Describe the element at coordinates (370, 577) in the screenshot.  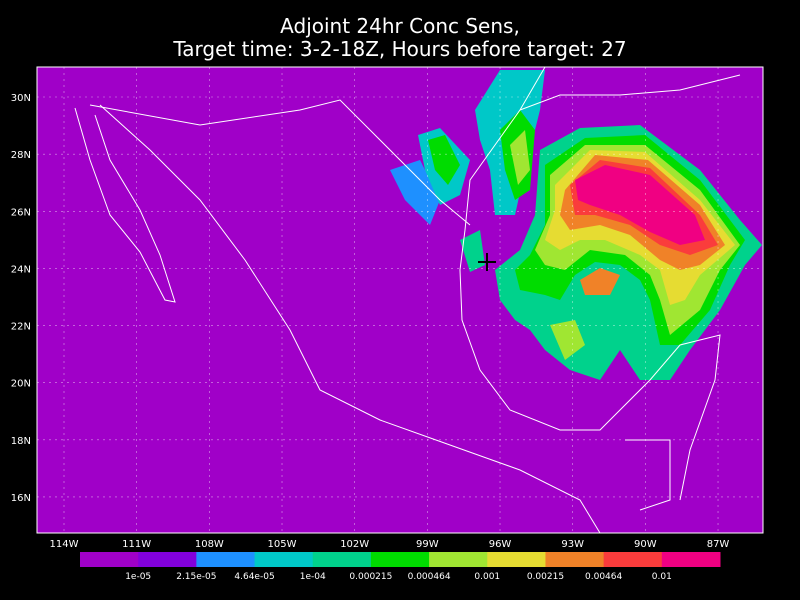
I see `colorbar-label: 0.000215` at that location.